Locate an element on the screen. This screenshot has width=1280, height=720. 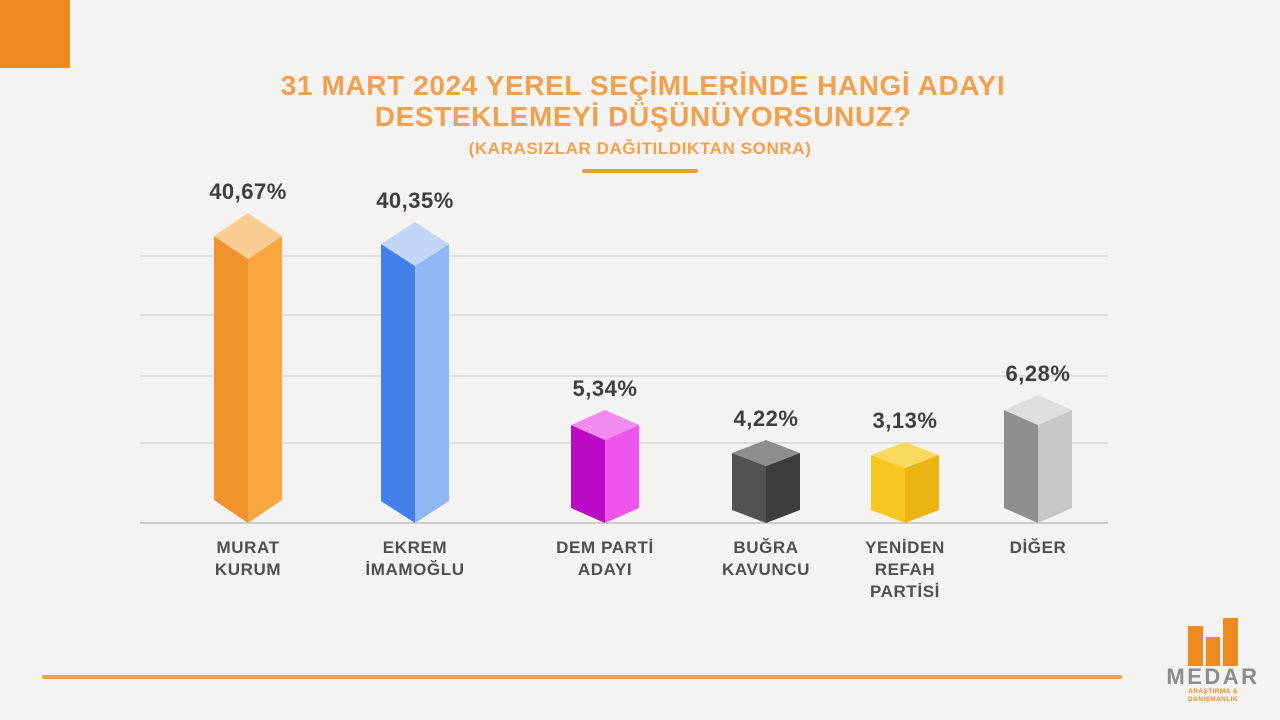
bar-4-left-face is located at coordinates (888, 489).